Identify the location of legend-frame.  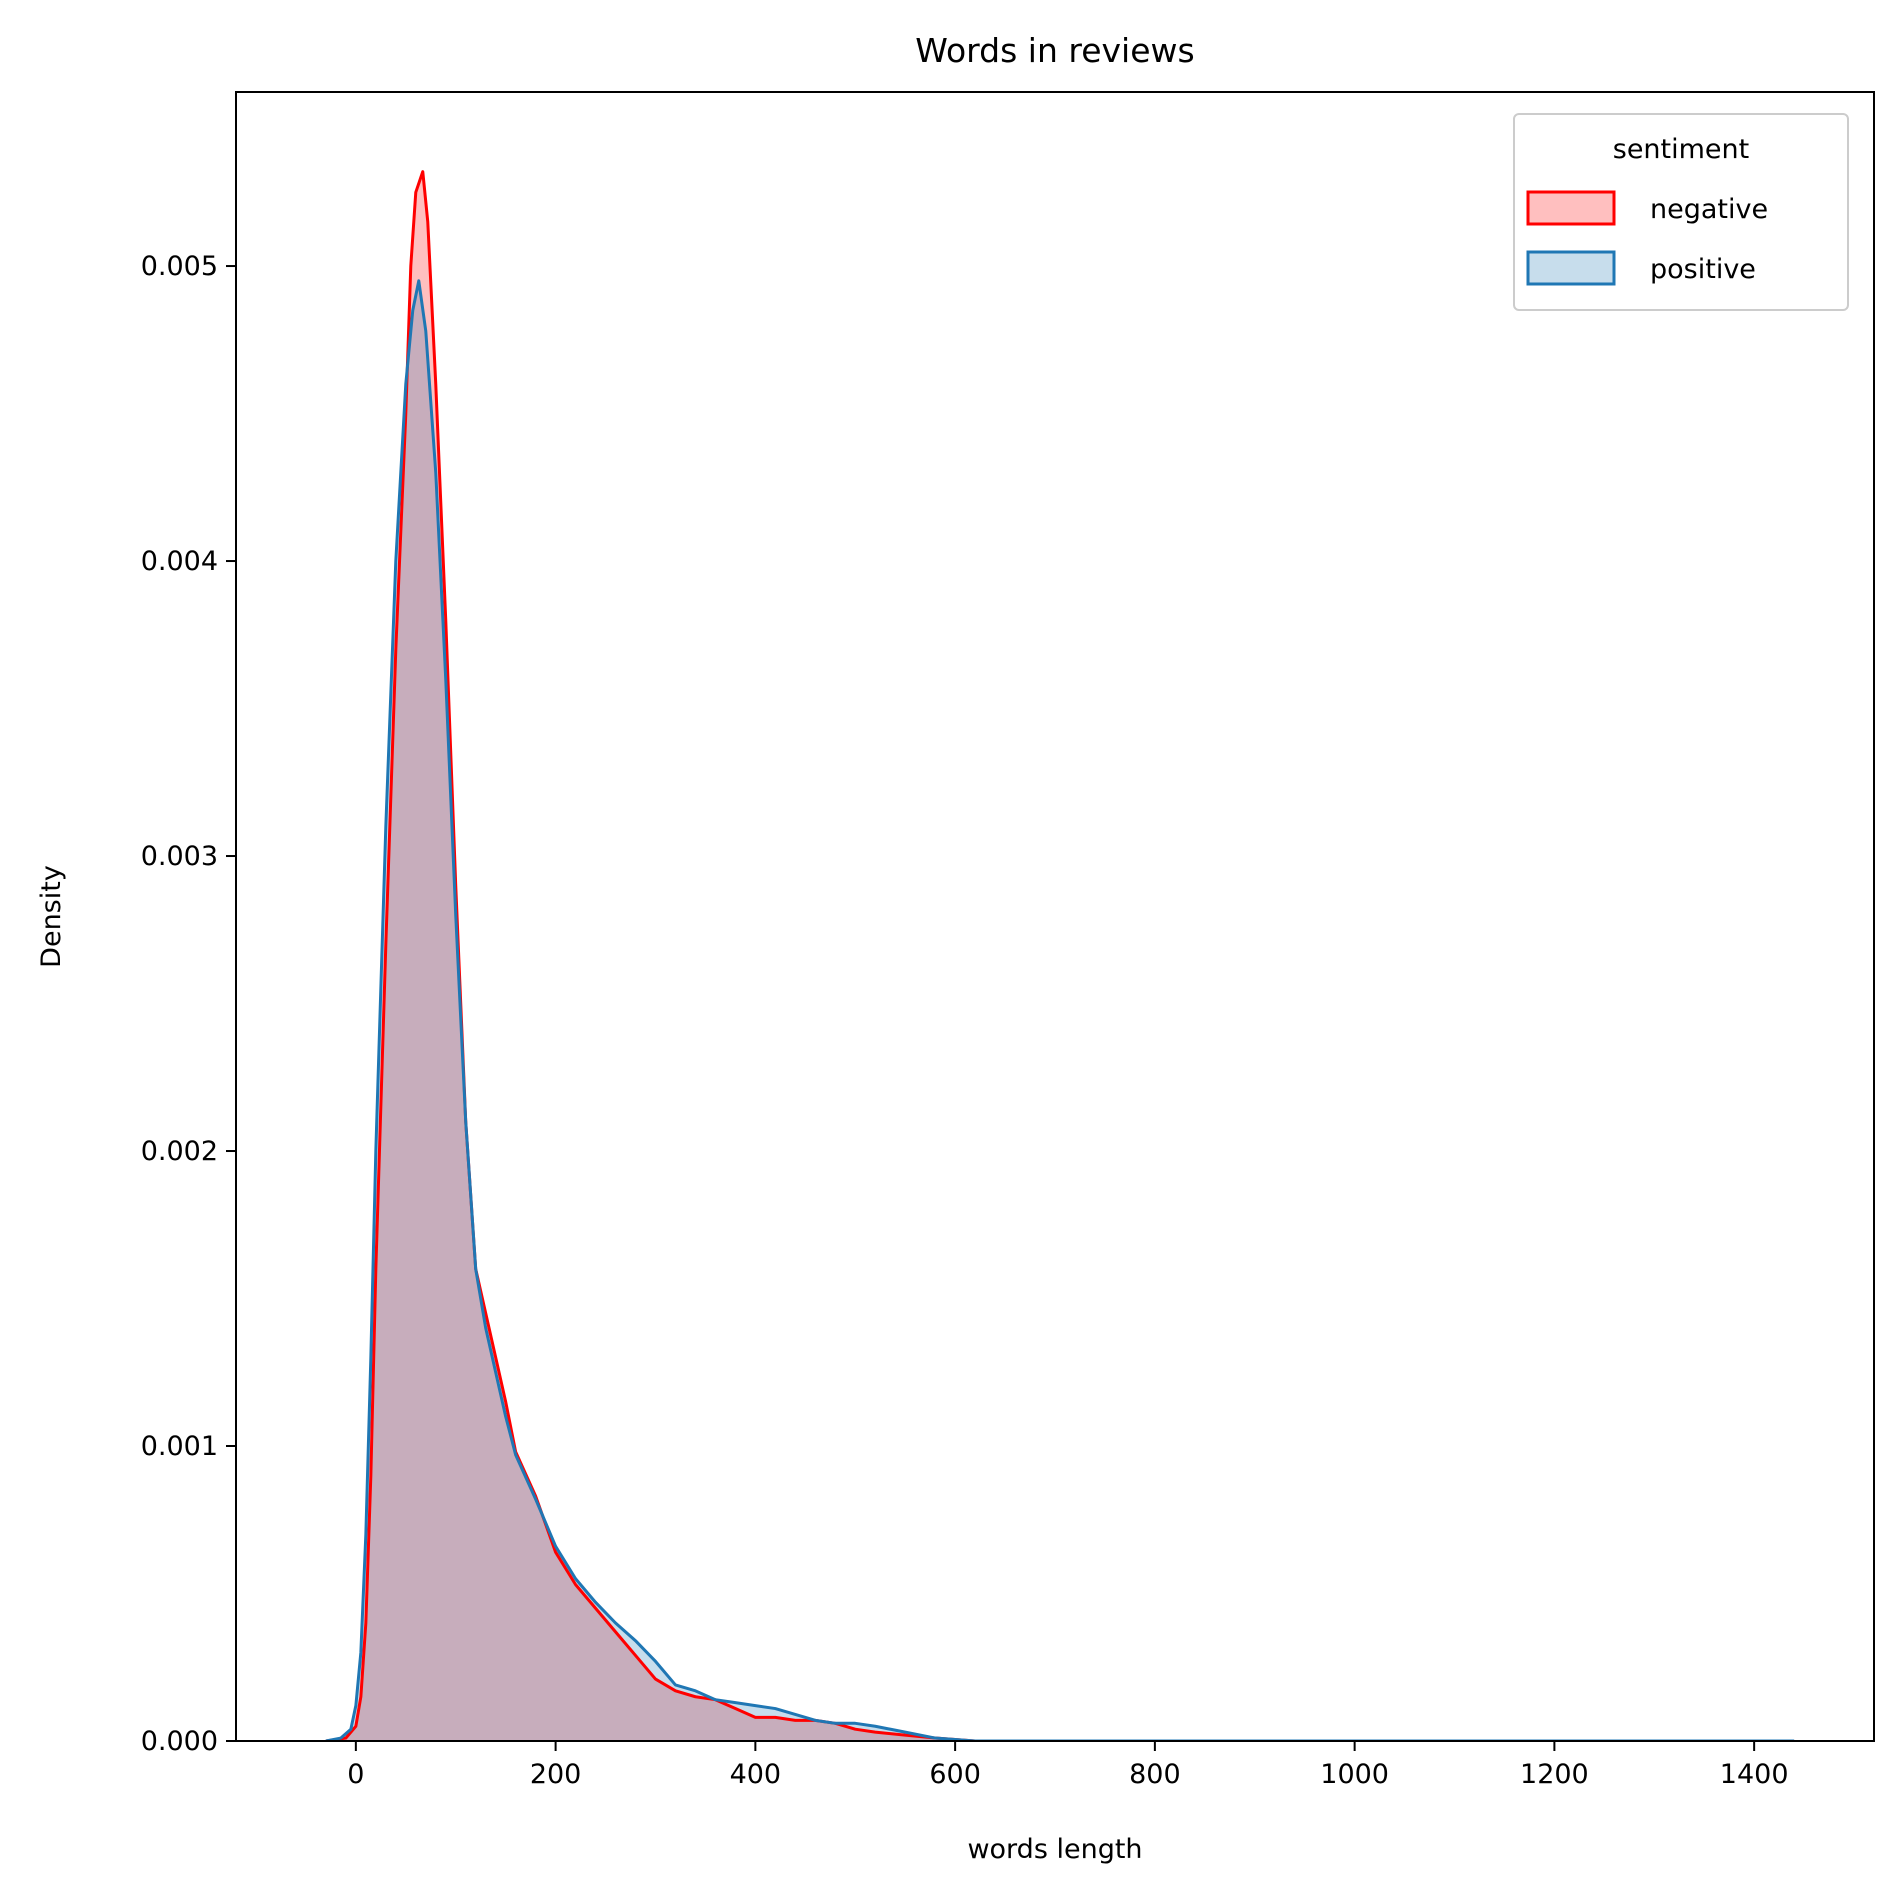
(1681, 212).